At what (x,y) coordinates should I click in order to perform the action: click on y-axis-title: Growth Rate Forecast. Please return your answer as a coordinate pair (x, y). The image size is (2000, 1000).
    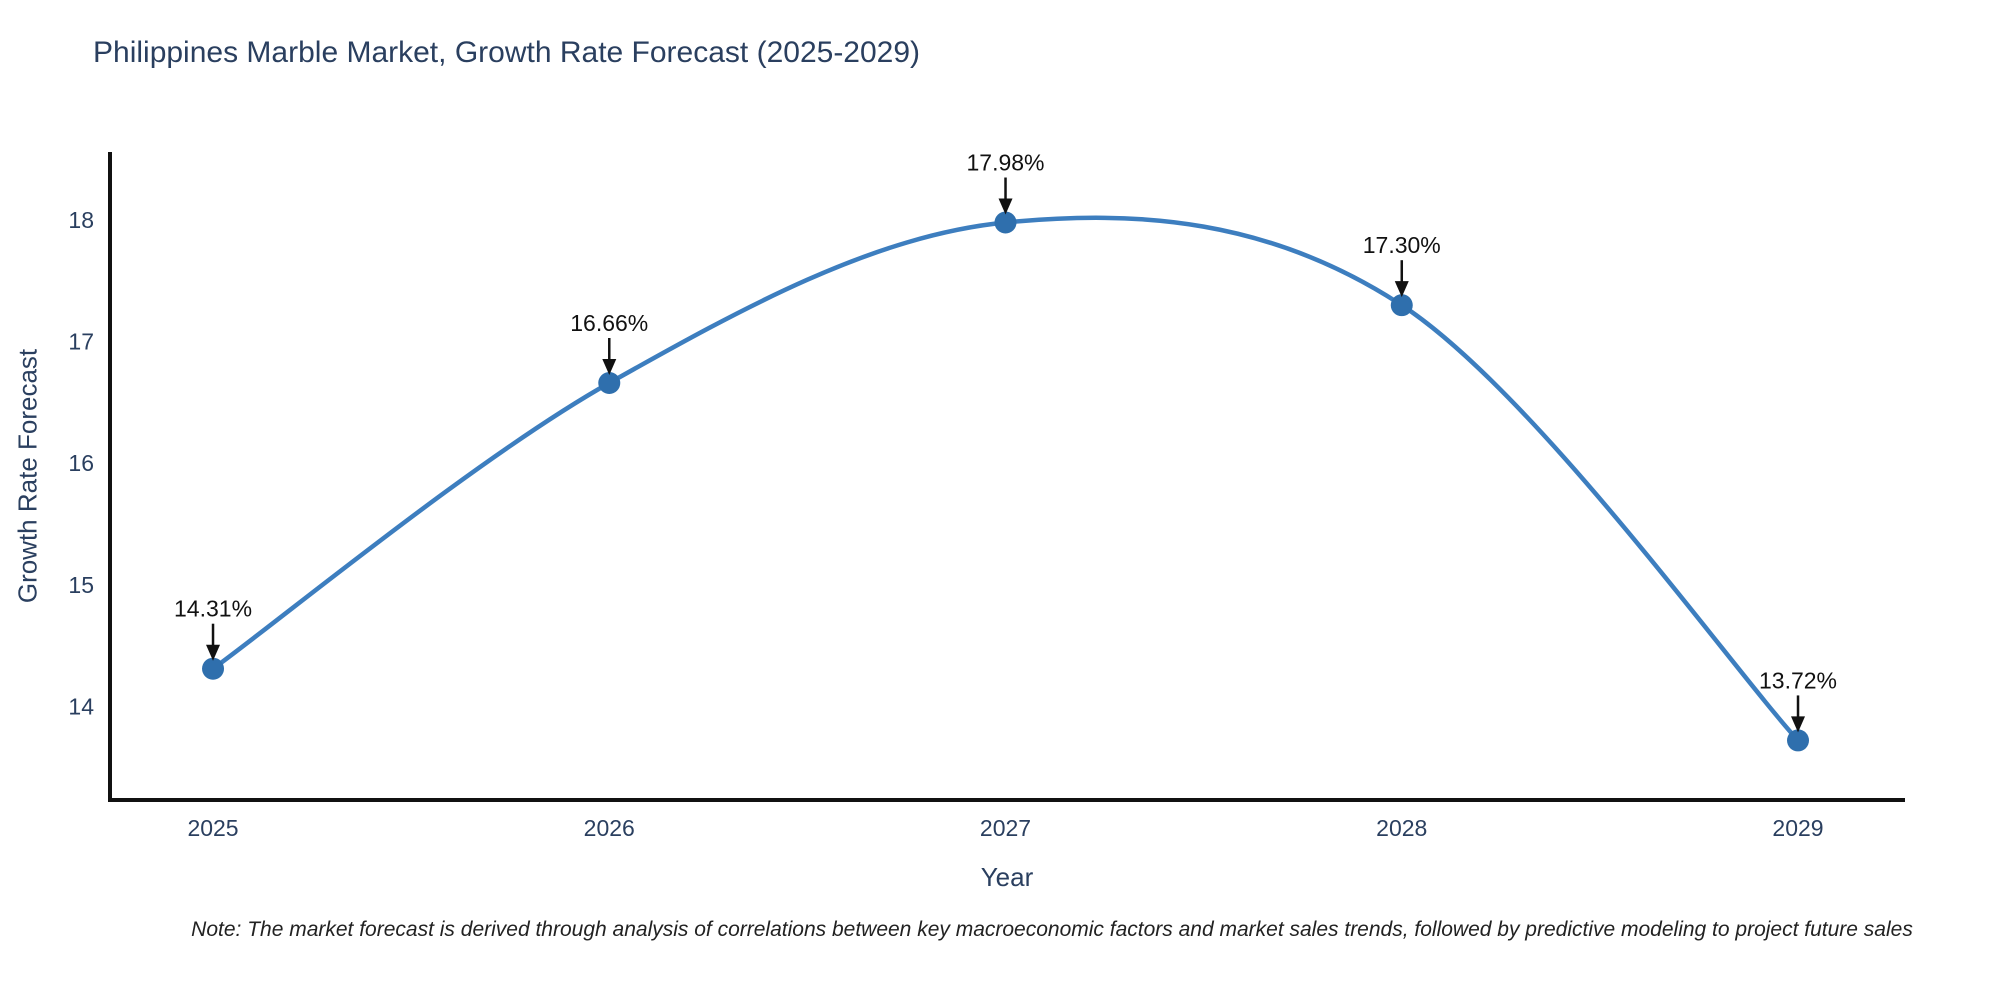
    Looking at the image, I should click on (27, 476).